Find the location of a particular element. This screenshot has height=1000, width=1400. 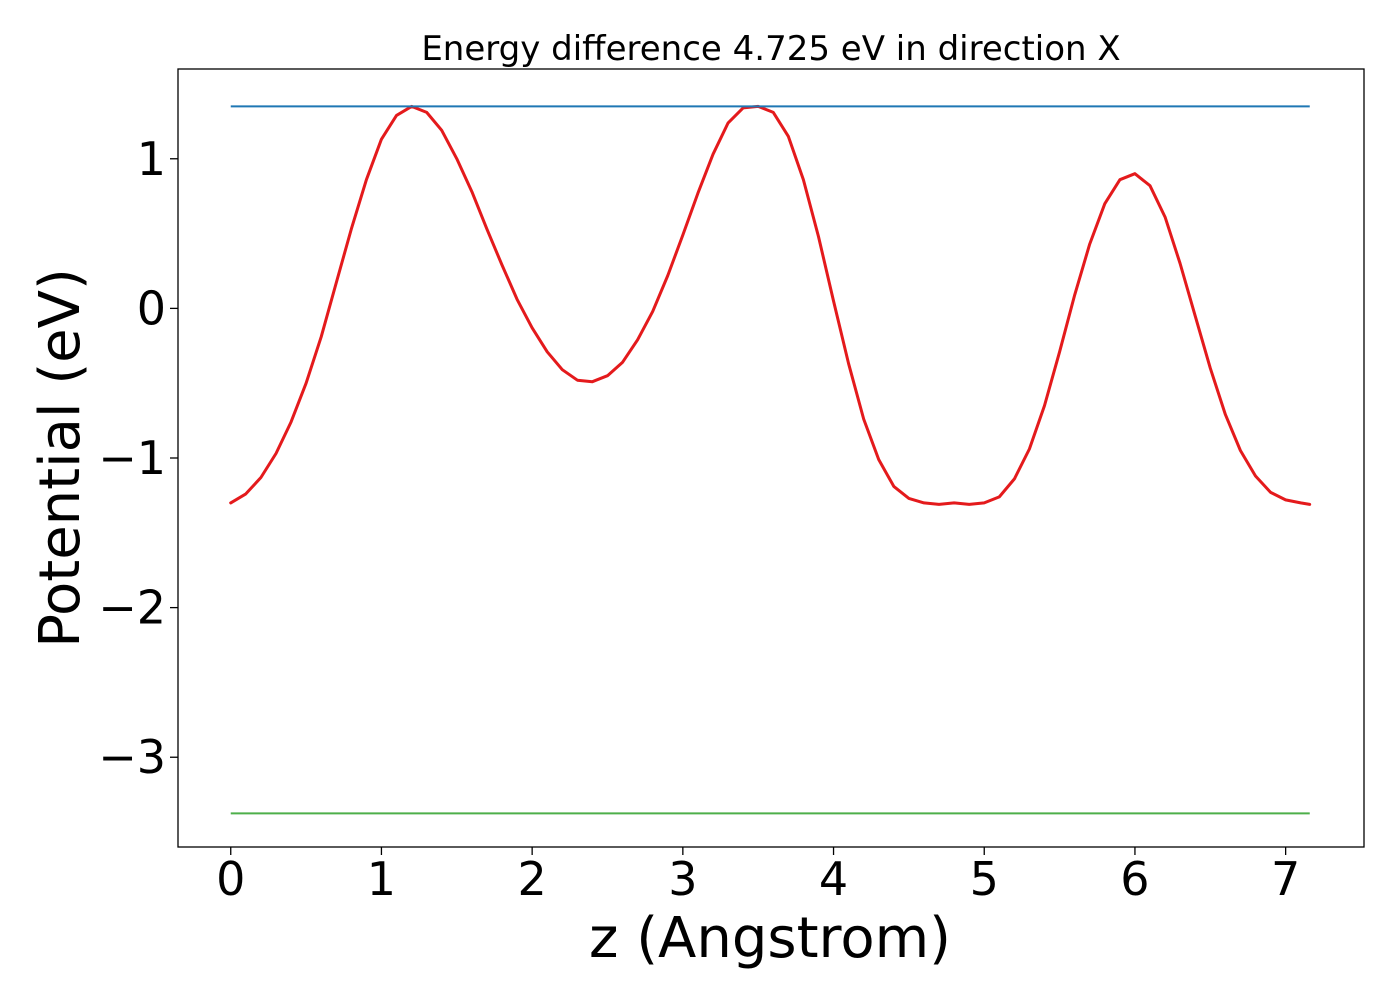

y-tick-label: −2 is located at coordinates (132, 608).